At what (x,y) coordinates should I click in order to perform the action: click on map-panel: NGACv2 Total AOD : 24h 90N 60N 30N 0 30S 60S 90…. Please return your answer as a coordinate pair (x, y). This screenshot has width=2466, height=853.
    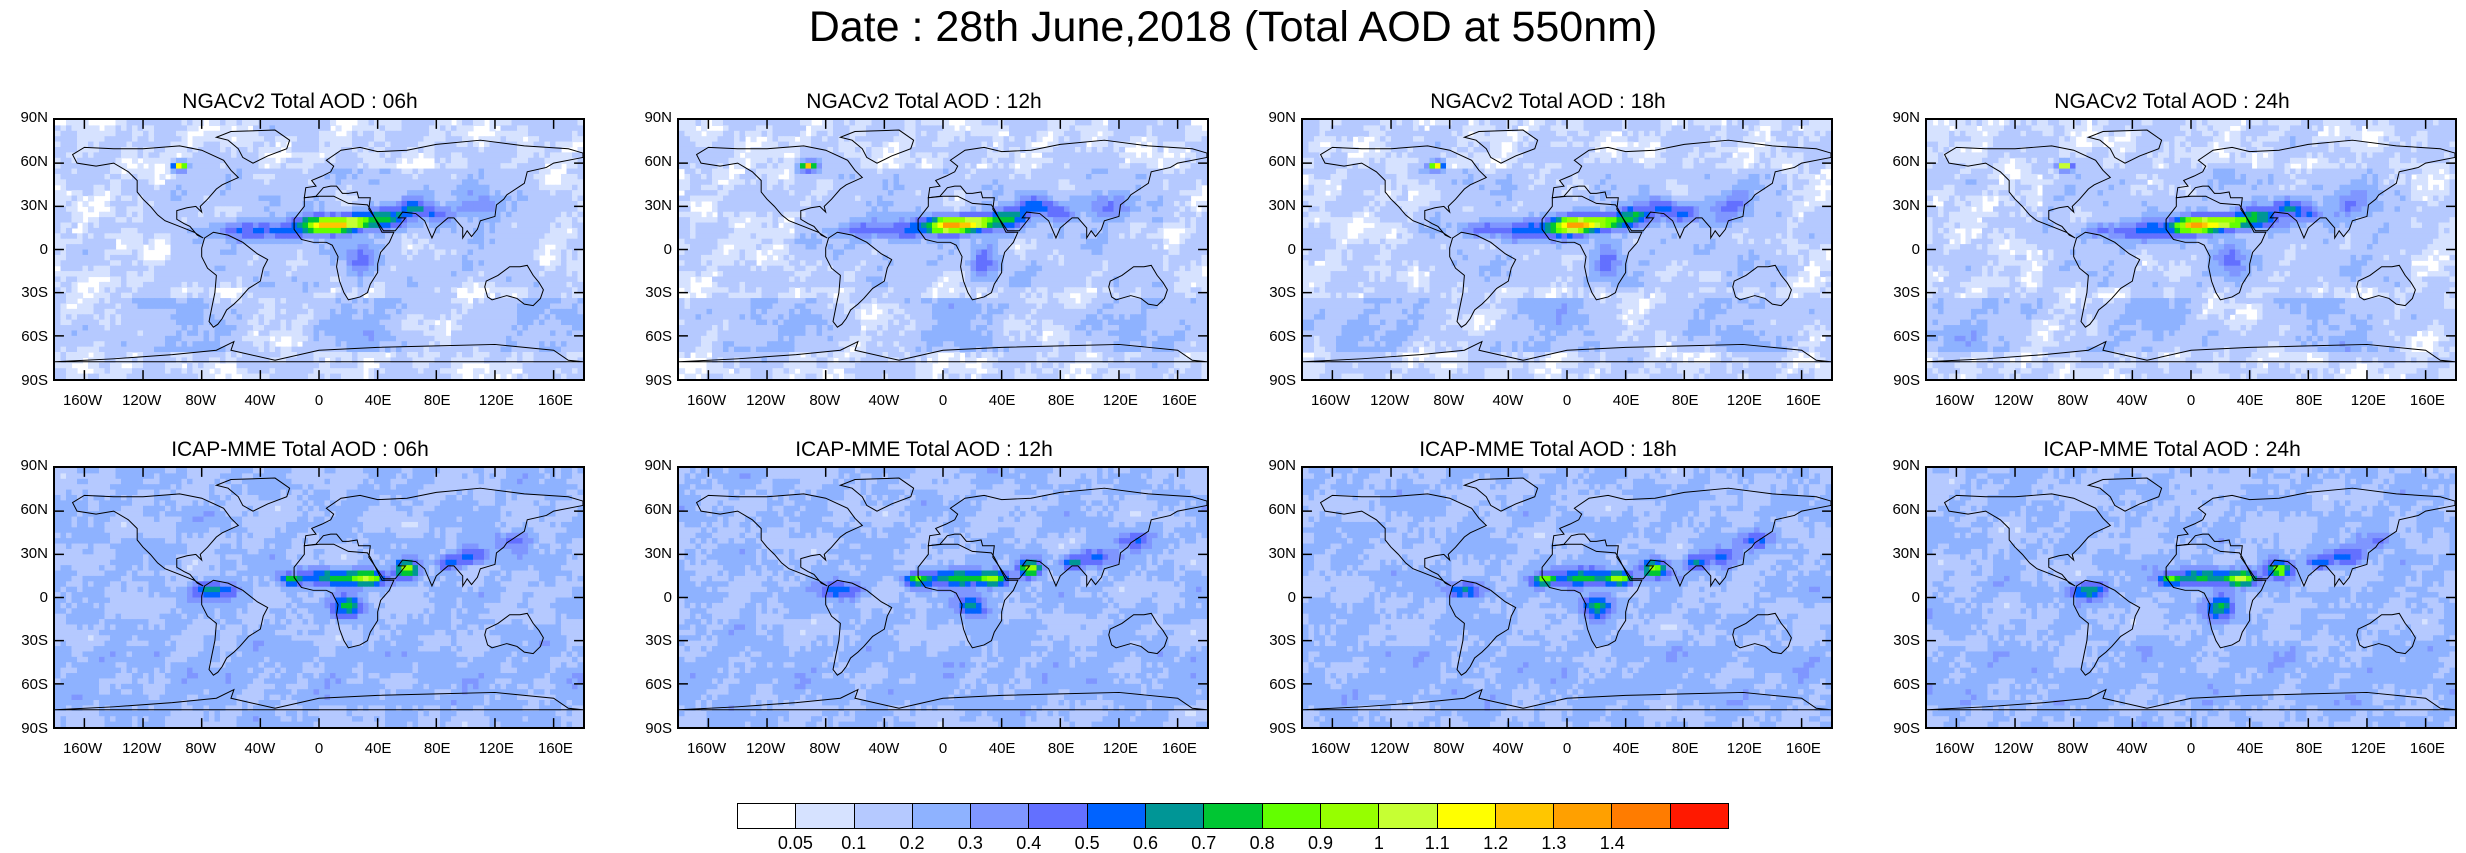
    Looking at the image, I should click on (2172, 265).